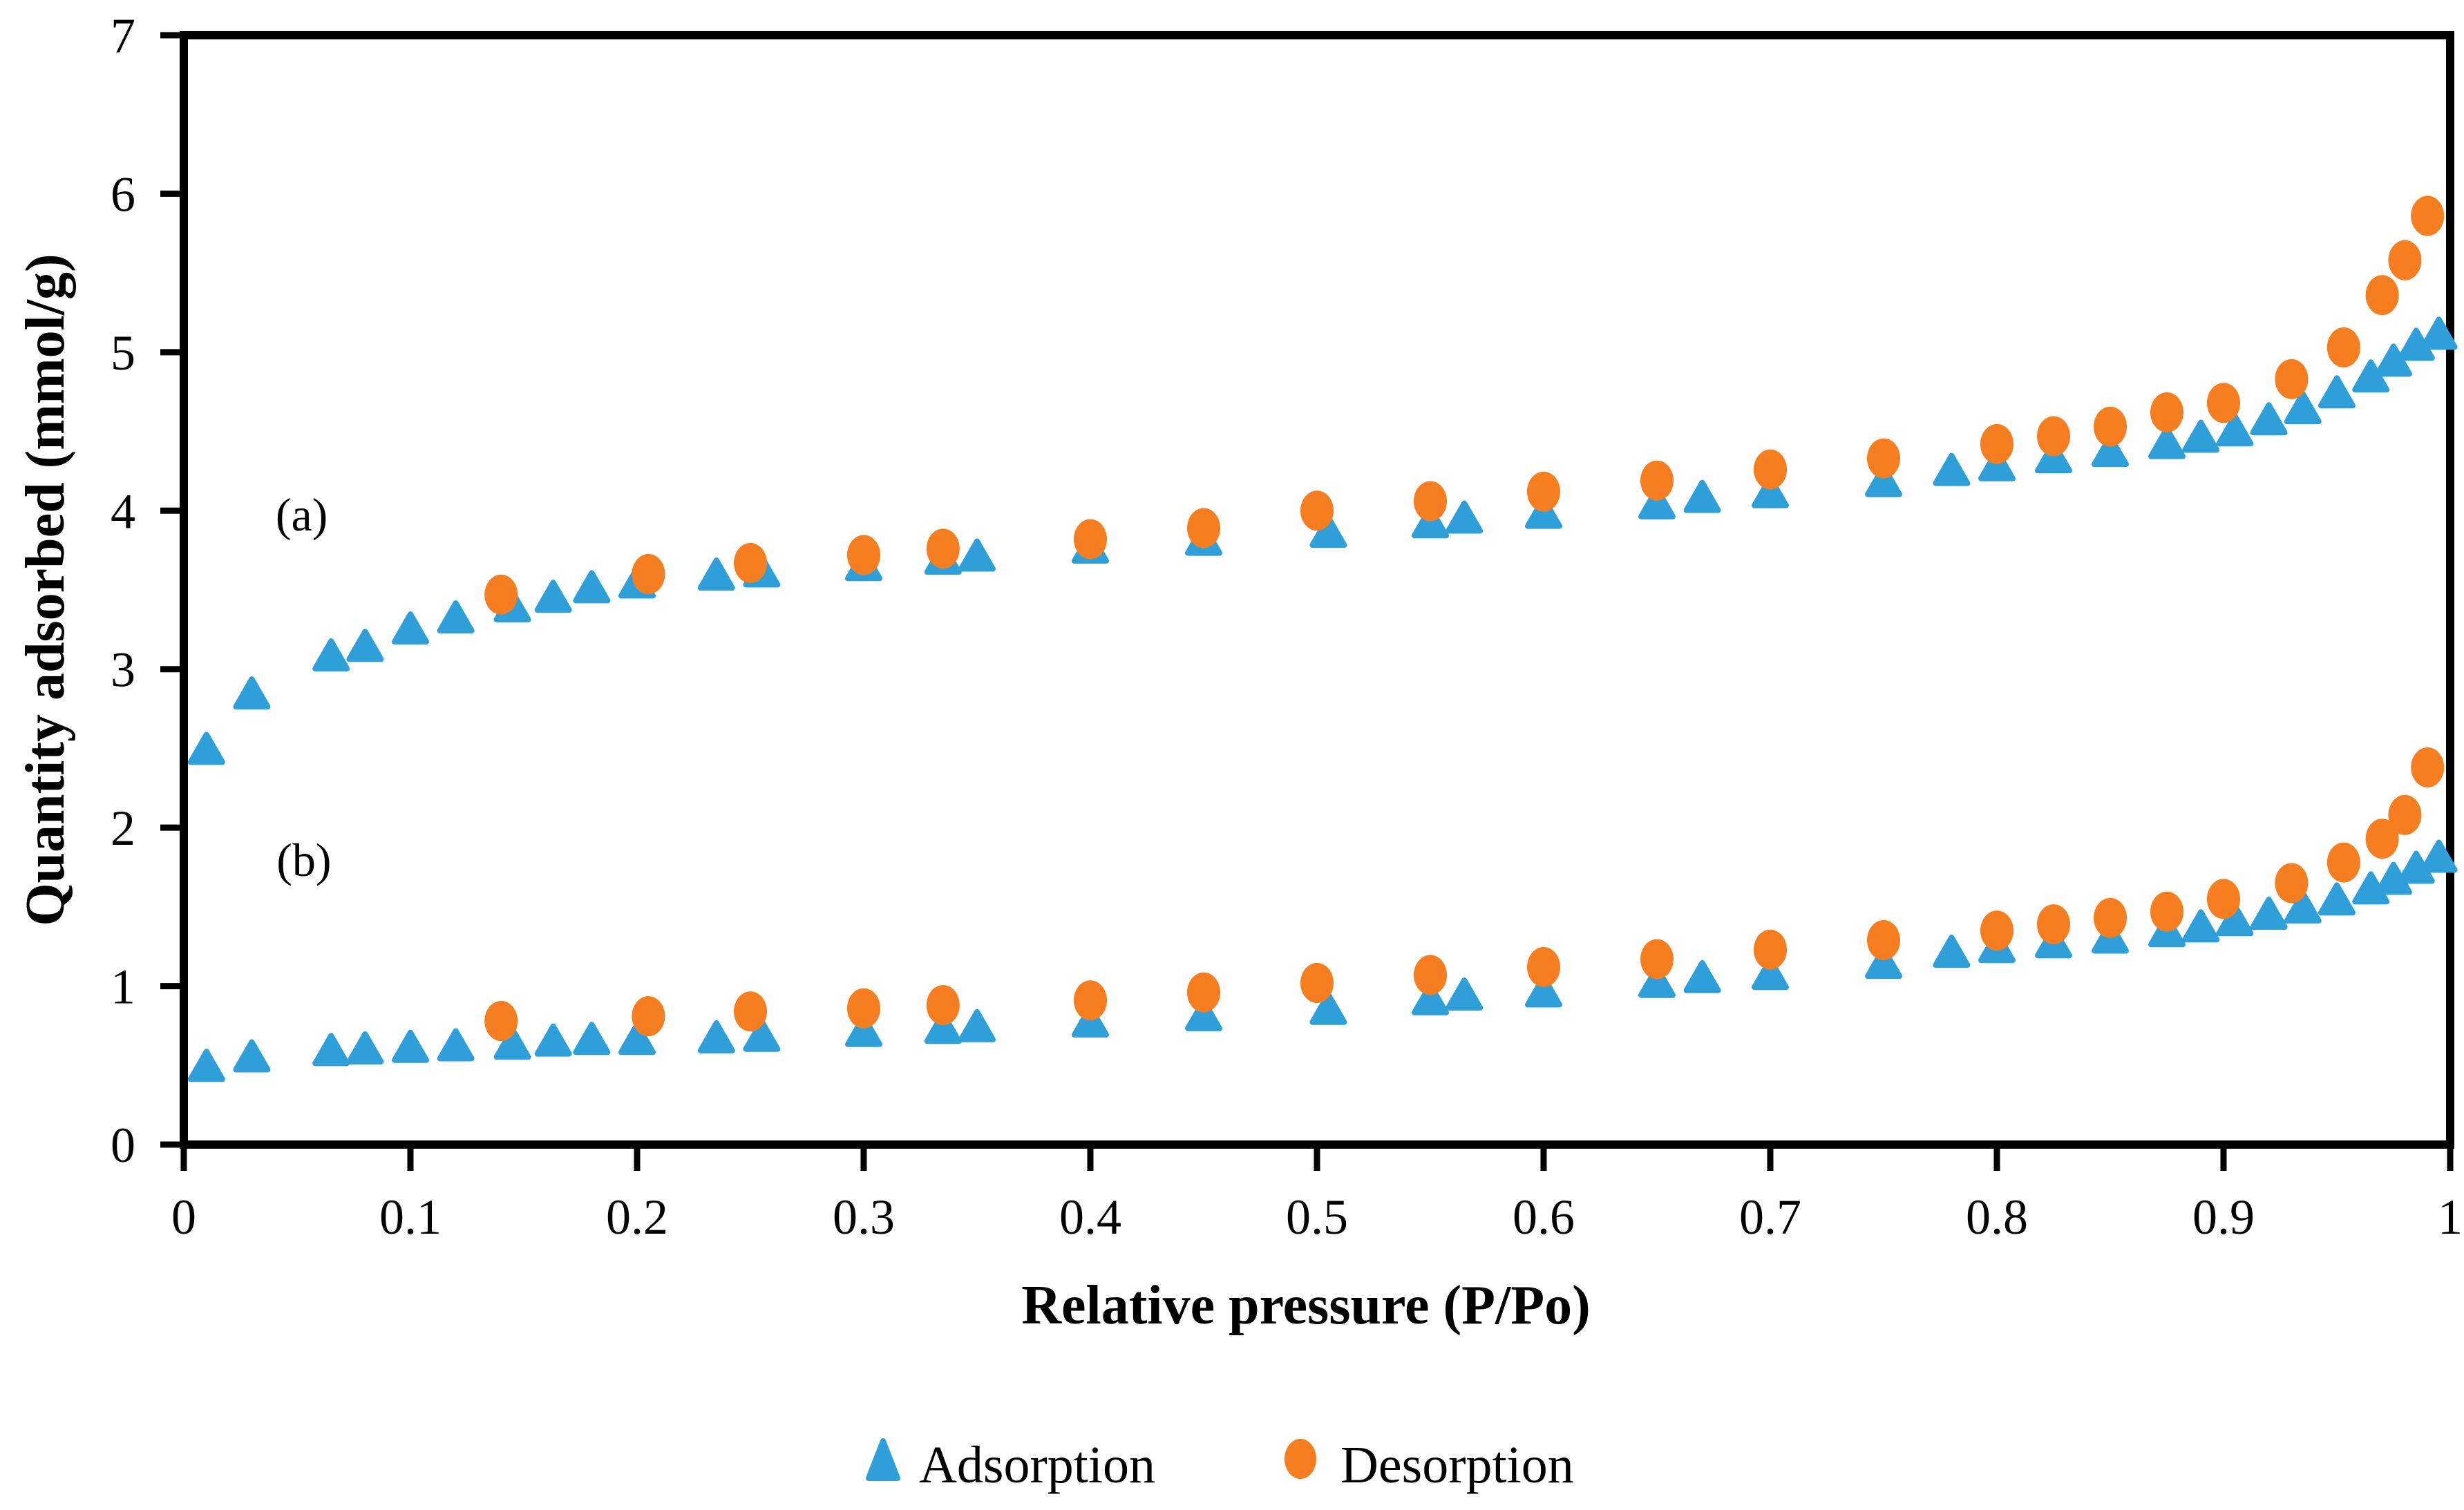  I want to click on adsorption-legend-label: Adsorption, so click(1037, 1465).